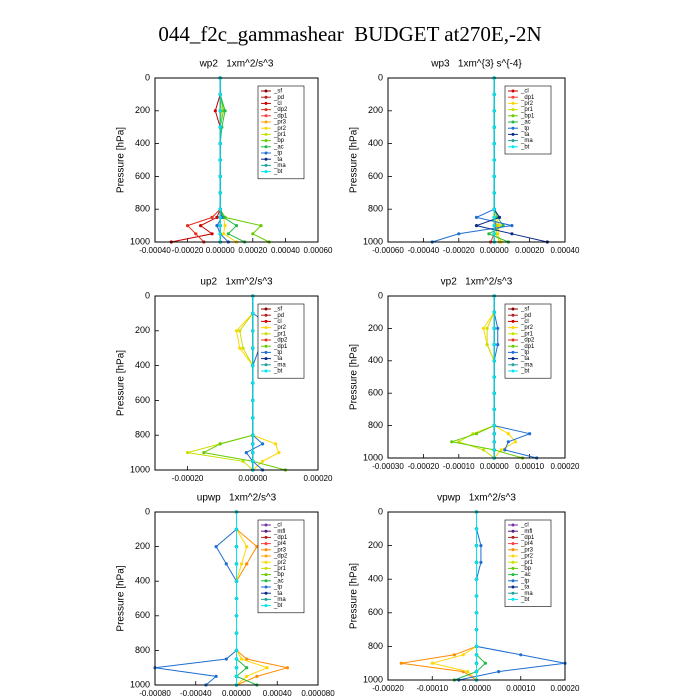  Describe the element at coordinates (318, 250) in the screenshot. I see `x-tick-label: 0.00060` at that location.